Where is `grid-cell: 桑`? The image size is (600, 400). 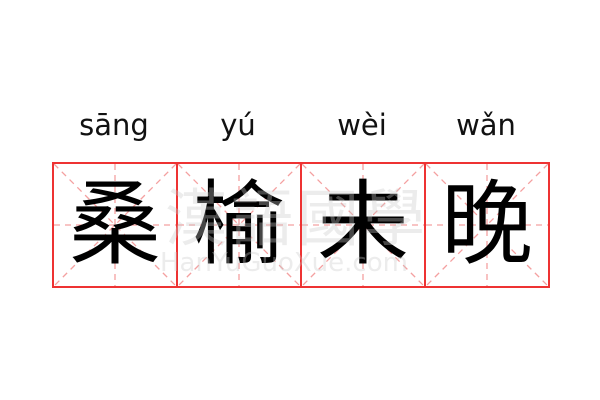
grid-cell: 桑 is located at coordinates (115, 225).